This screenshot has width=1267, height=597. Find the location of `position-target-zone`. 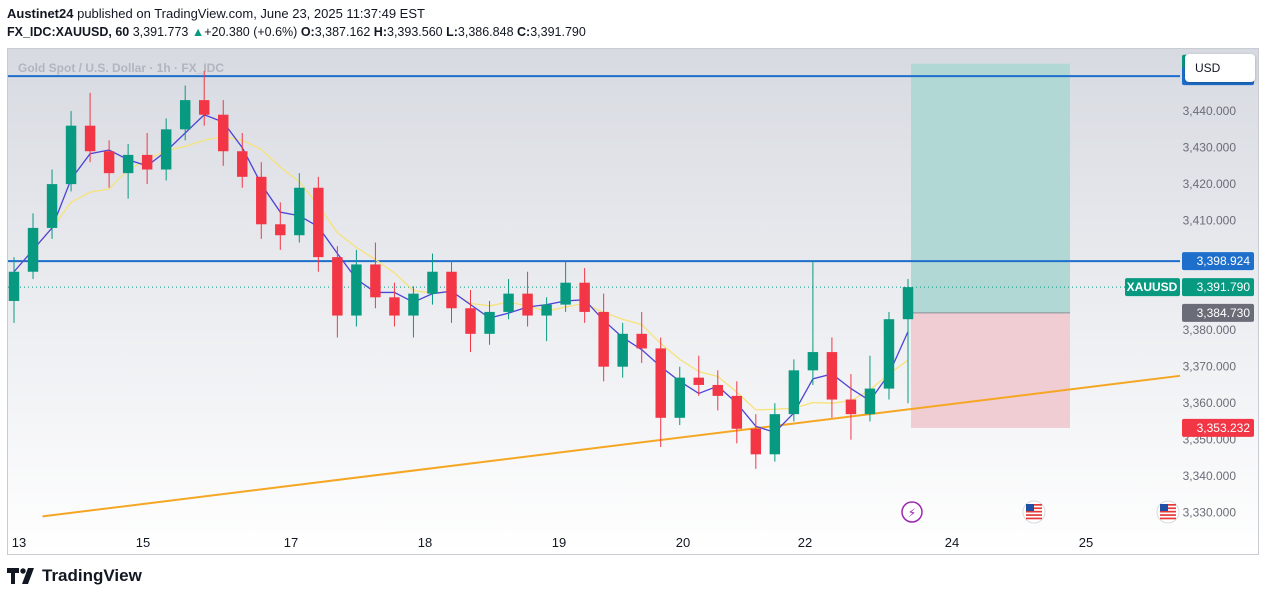

position-target-zone is located at coordinates (990, 188).